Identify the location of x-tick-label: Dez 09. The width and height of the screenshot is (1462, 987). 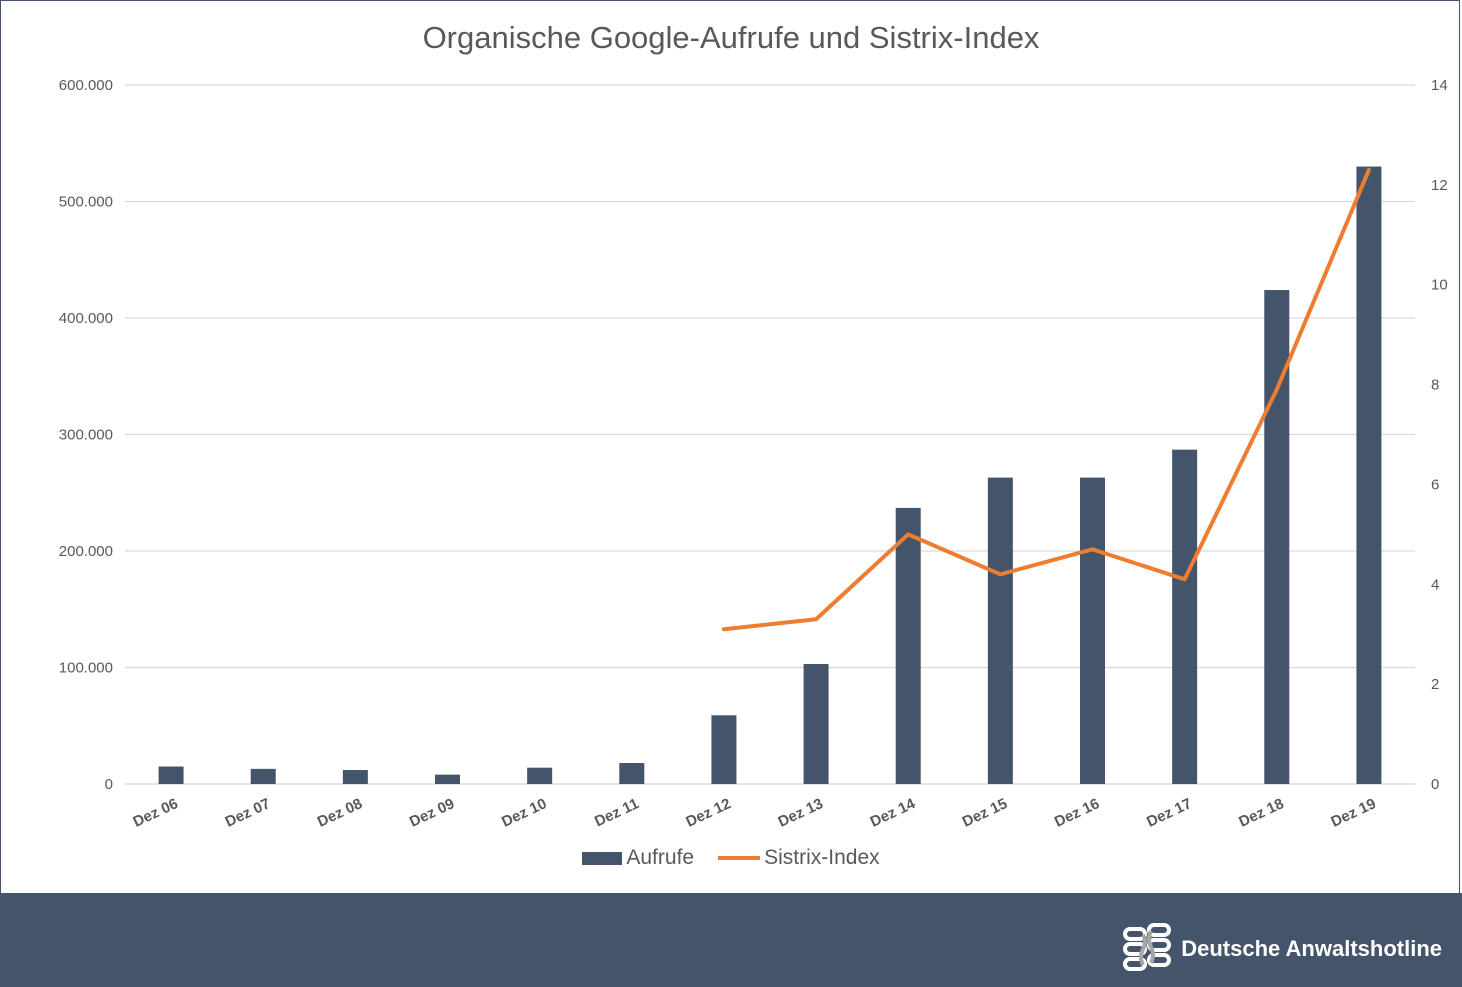
(432, 812).